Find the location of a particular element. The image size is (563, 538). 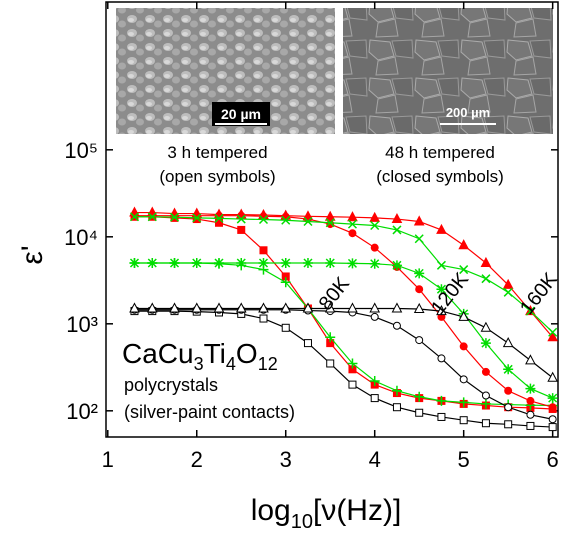

formula-part: O is located at coordinates (247, 353).